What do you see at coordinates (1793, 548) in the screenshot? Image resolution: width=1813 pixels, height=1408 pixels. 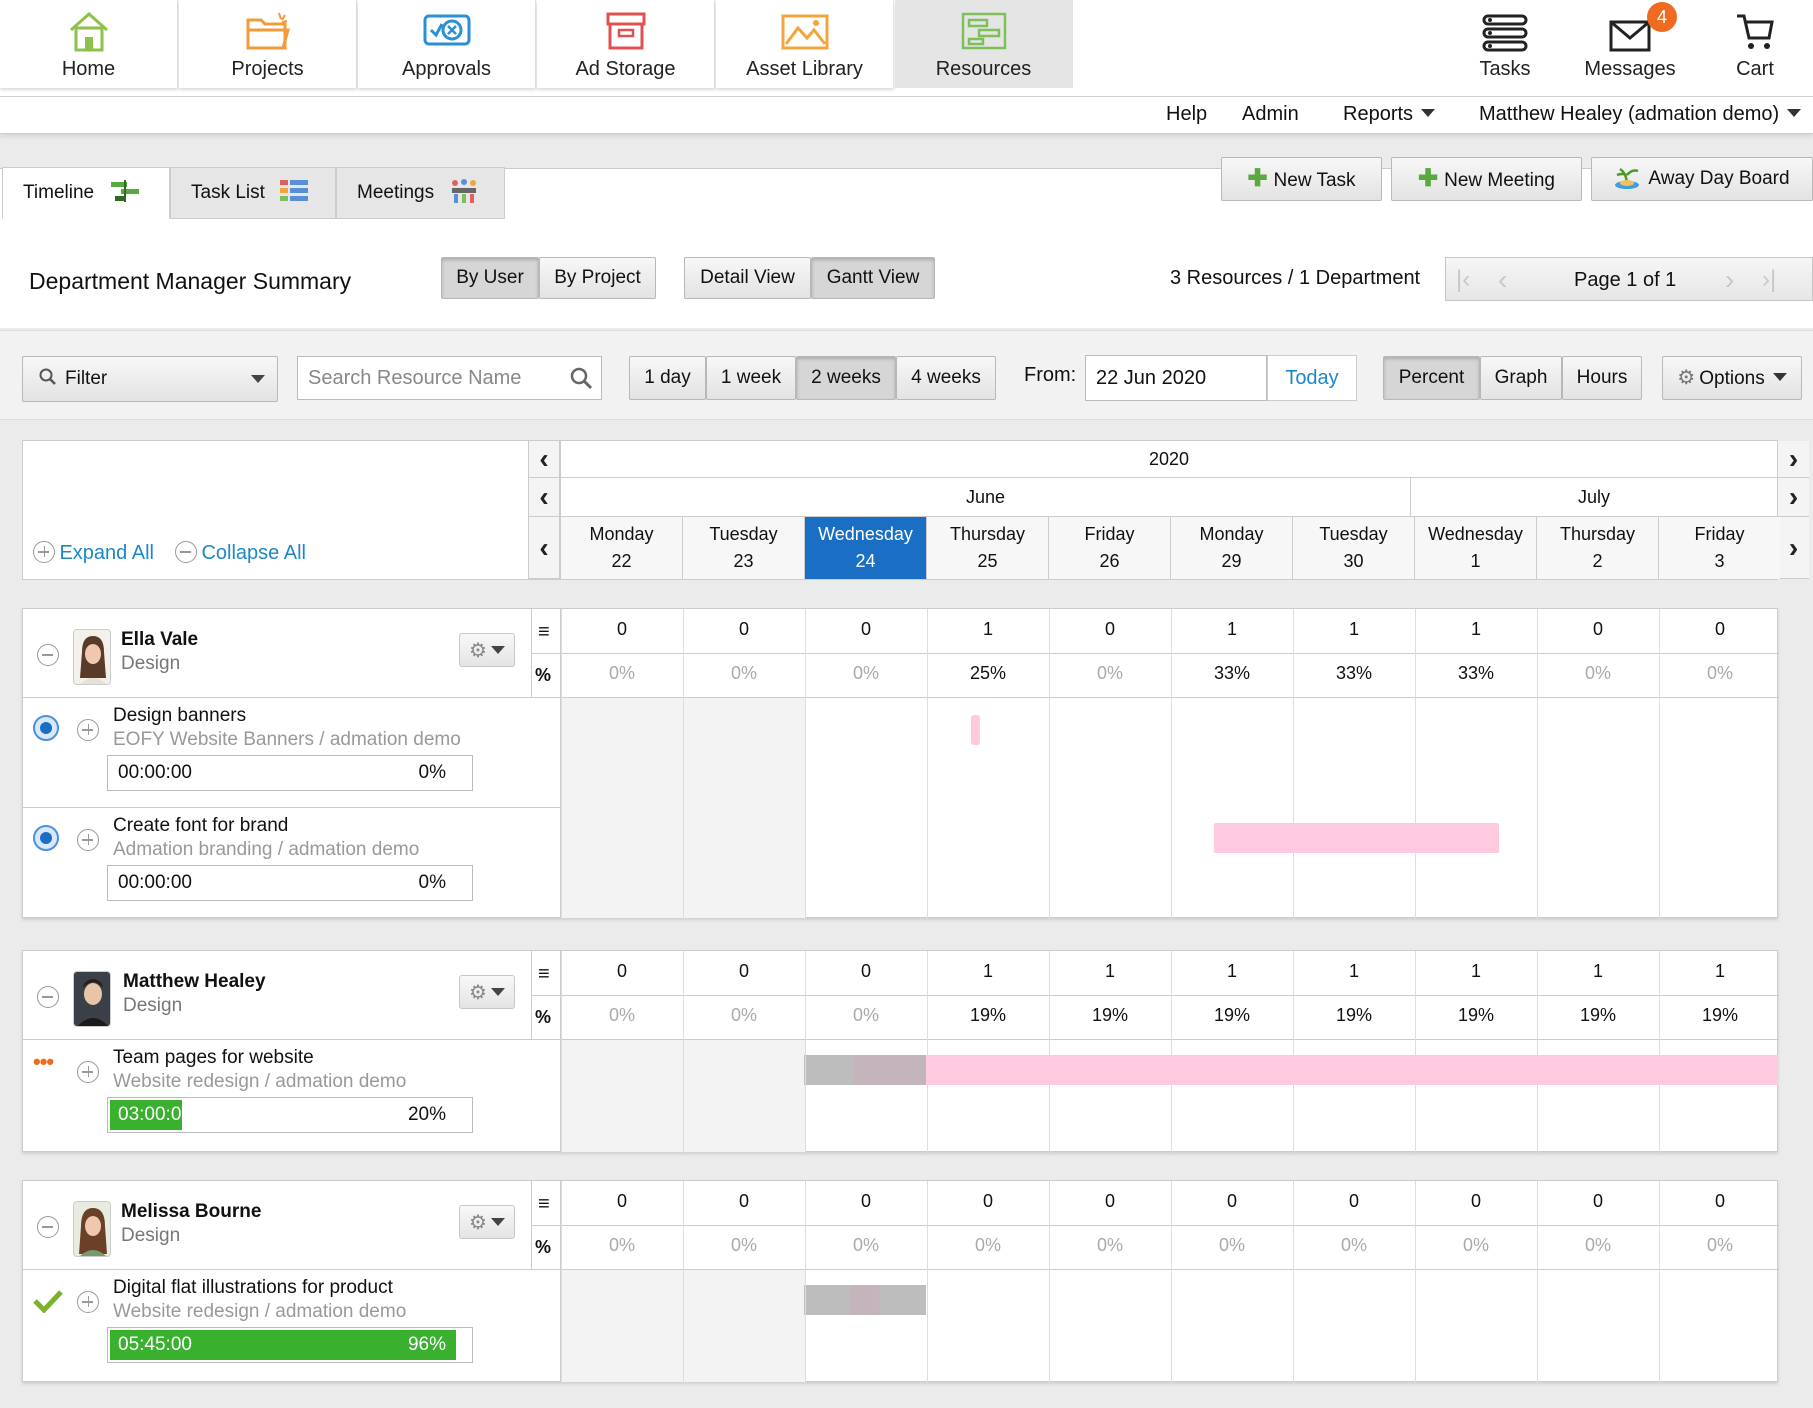 I see `next-day-button: ›` at bounding box center [1793, 548].